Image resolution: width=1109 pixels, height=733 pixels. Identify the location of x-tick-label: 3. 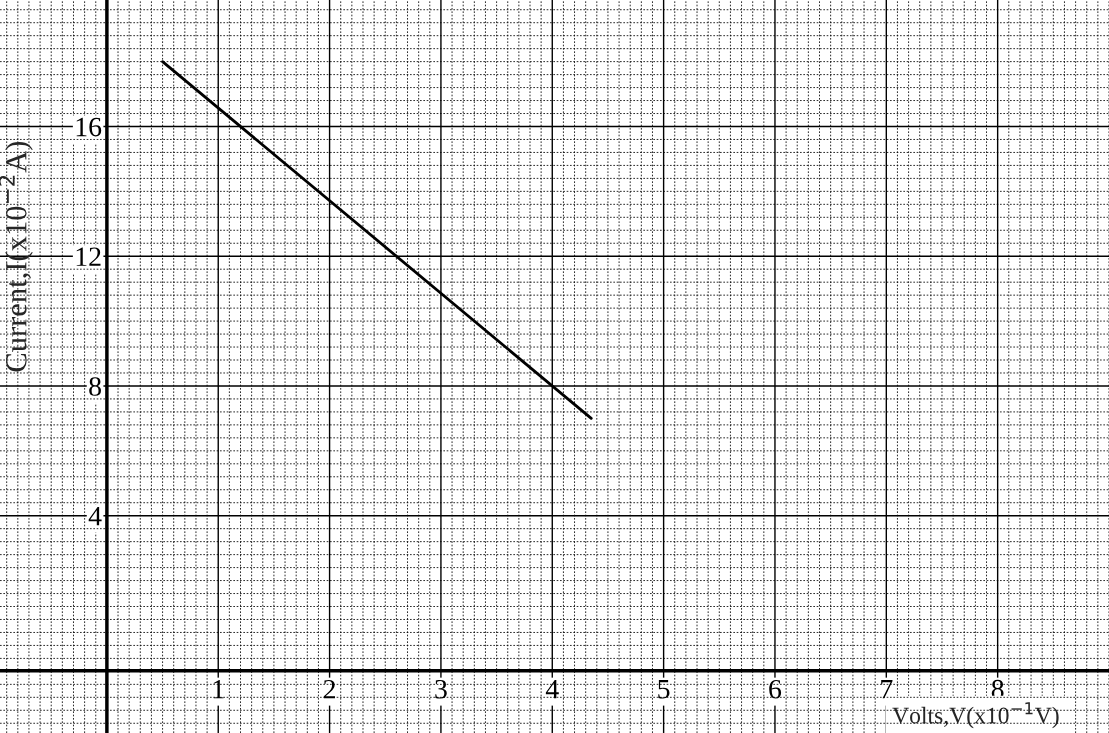
(441, 689).